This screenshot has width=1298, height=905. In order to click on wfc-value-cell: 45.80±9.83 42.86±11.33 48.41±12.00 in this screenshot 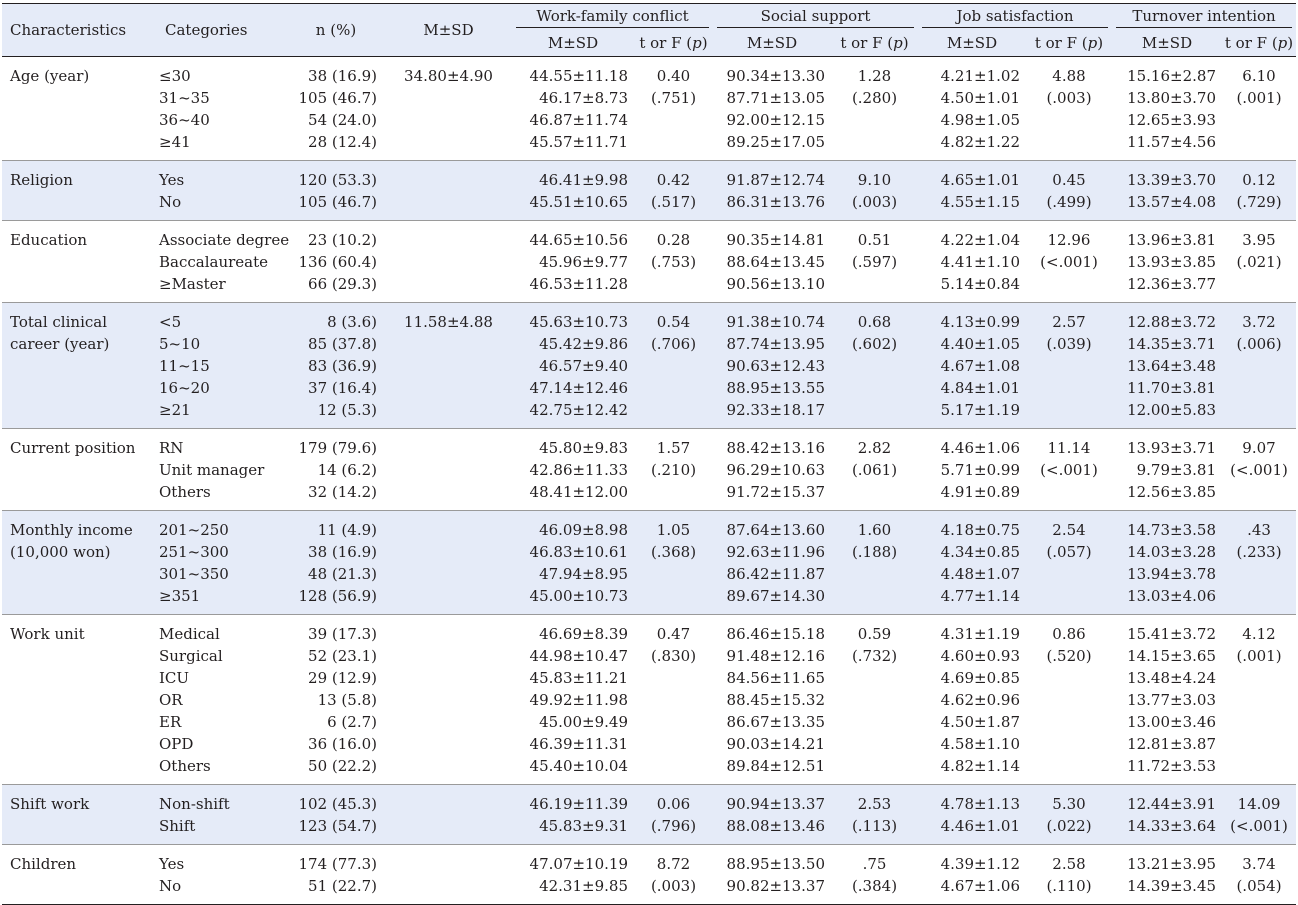, I will do `click(573, 470)`.